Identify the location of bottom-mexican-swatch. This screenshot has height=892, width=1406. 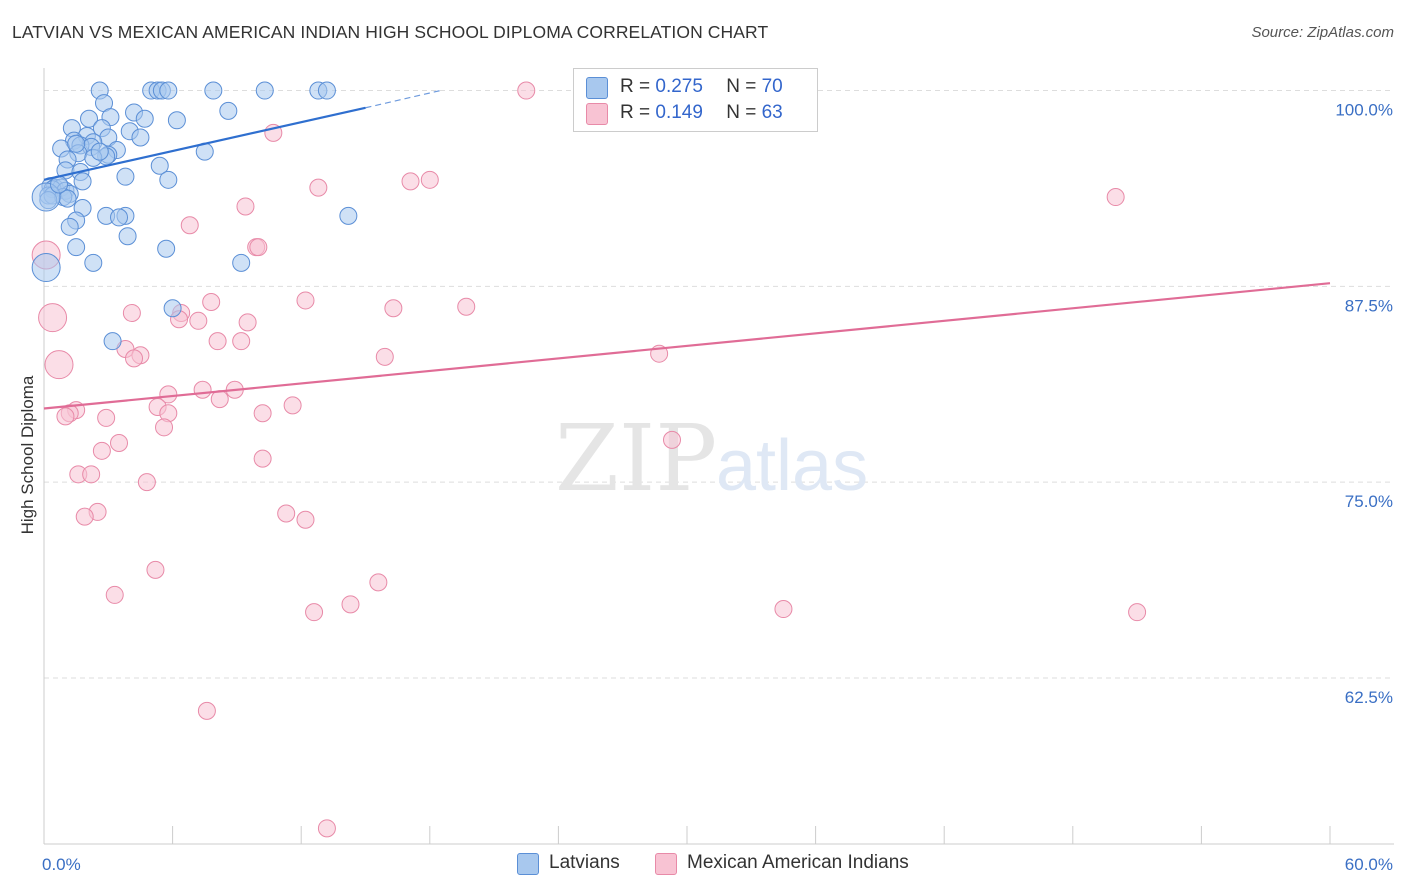
(666, 864).